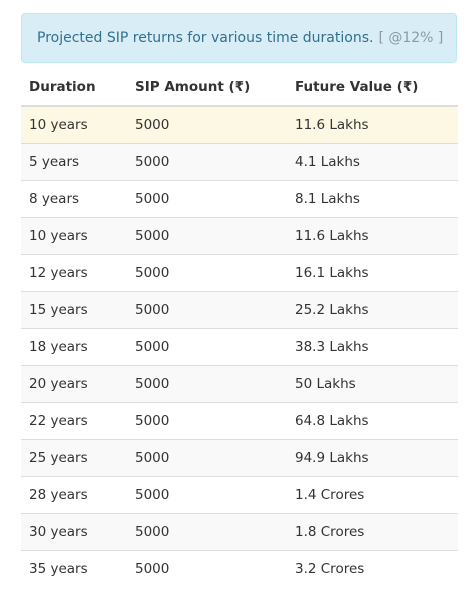 The height and width of the screenshot is (594, 469). I want to click on cell-future-value: 1.4 Crores, so click(372, 495).